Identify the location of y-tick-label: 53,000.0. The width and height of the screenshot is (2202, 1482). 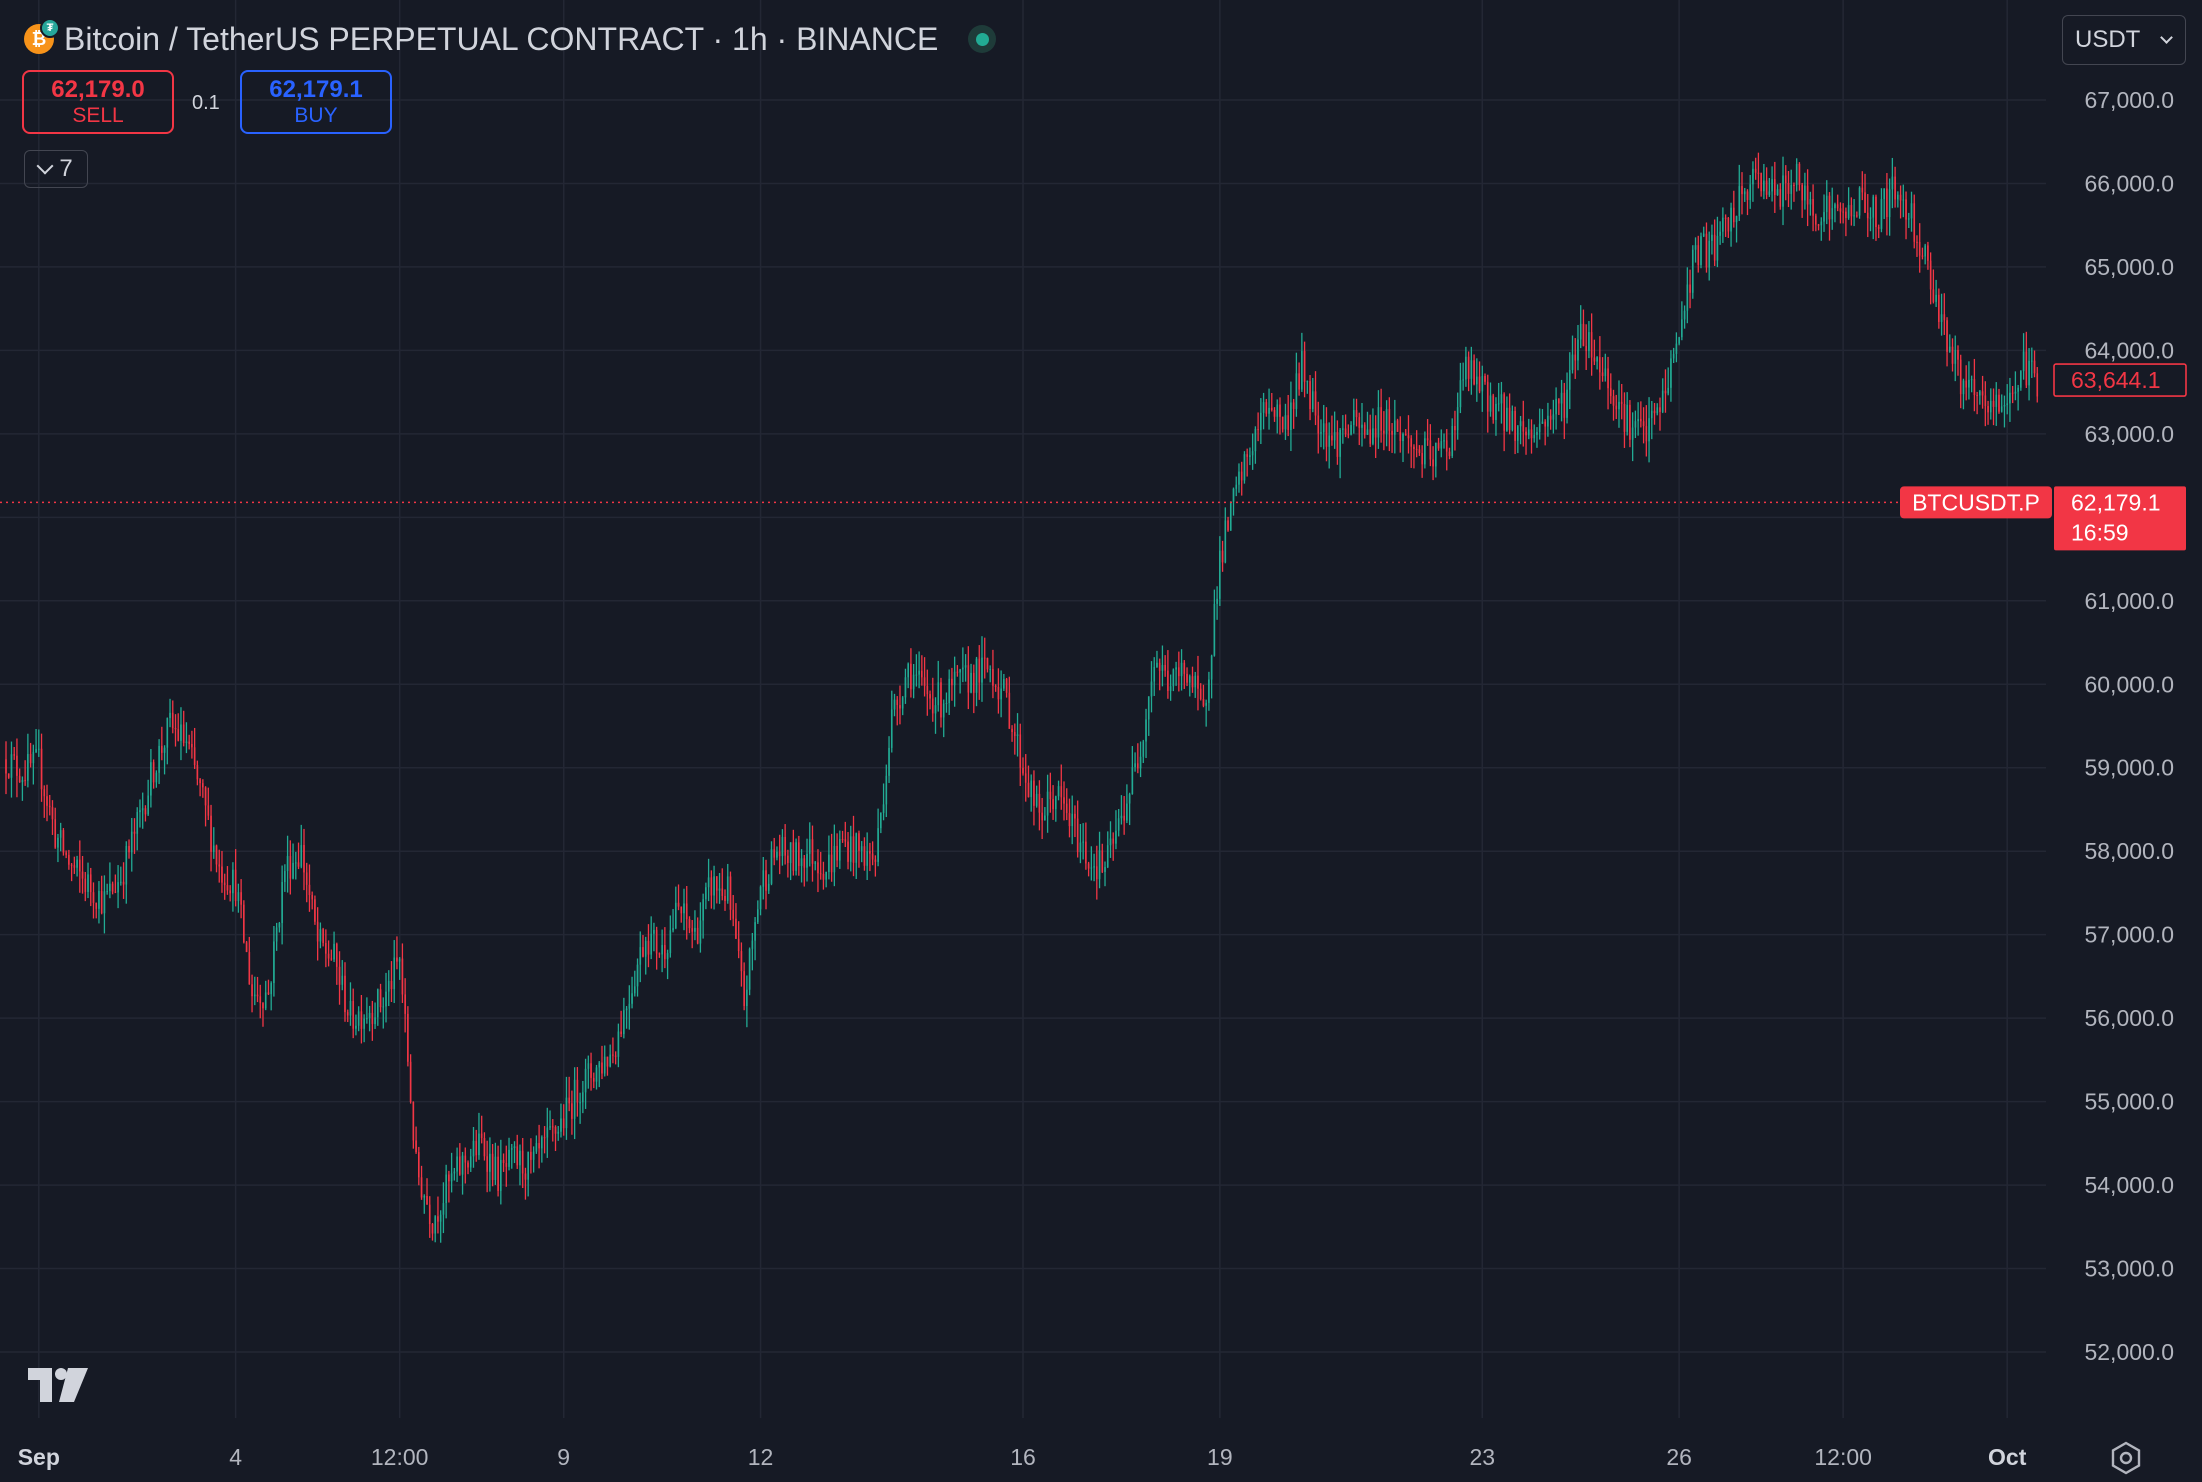
(2129, 1269).